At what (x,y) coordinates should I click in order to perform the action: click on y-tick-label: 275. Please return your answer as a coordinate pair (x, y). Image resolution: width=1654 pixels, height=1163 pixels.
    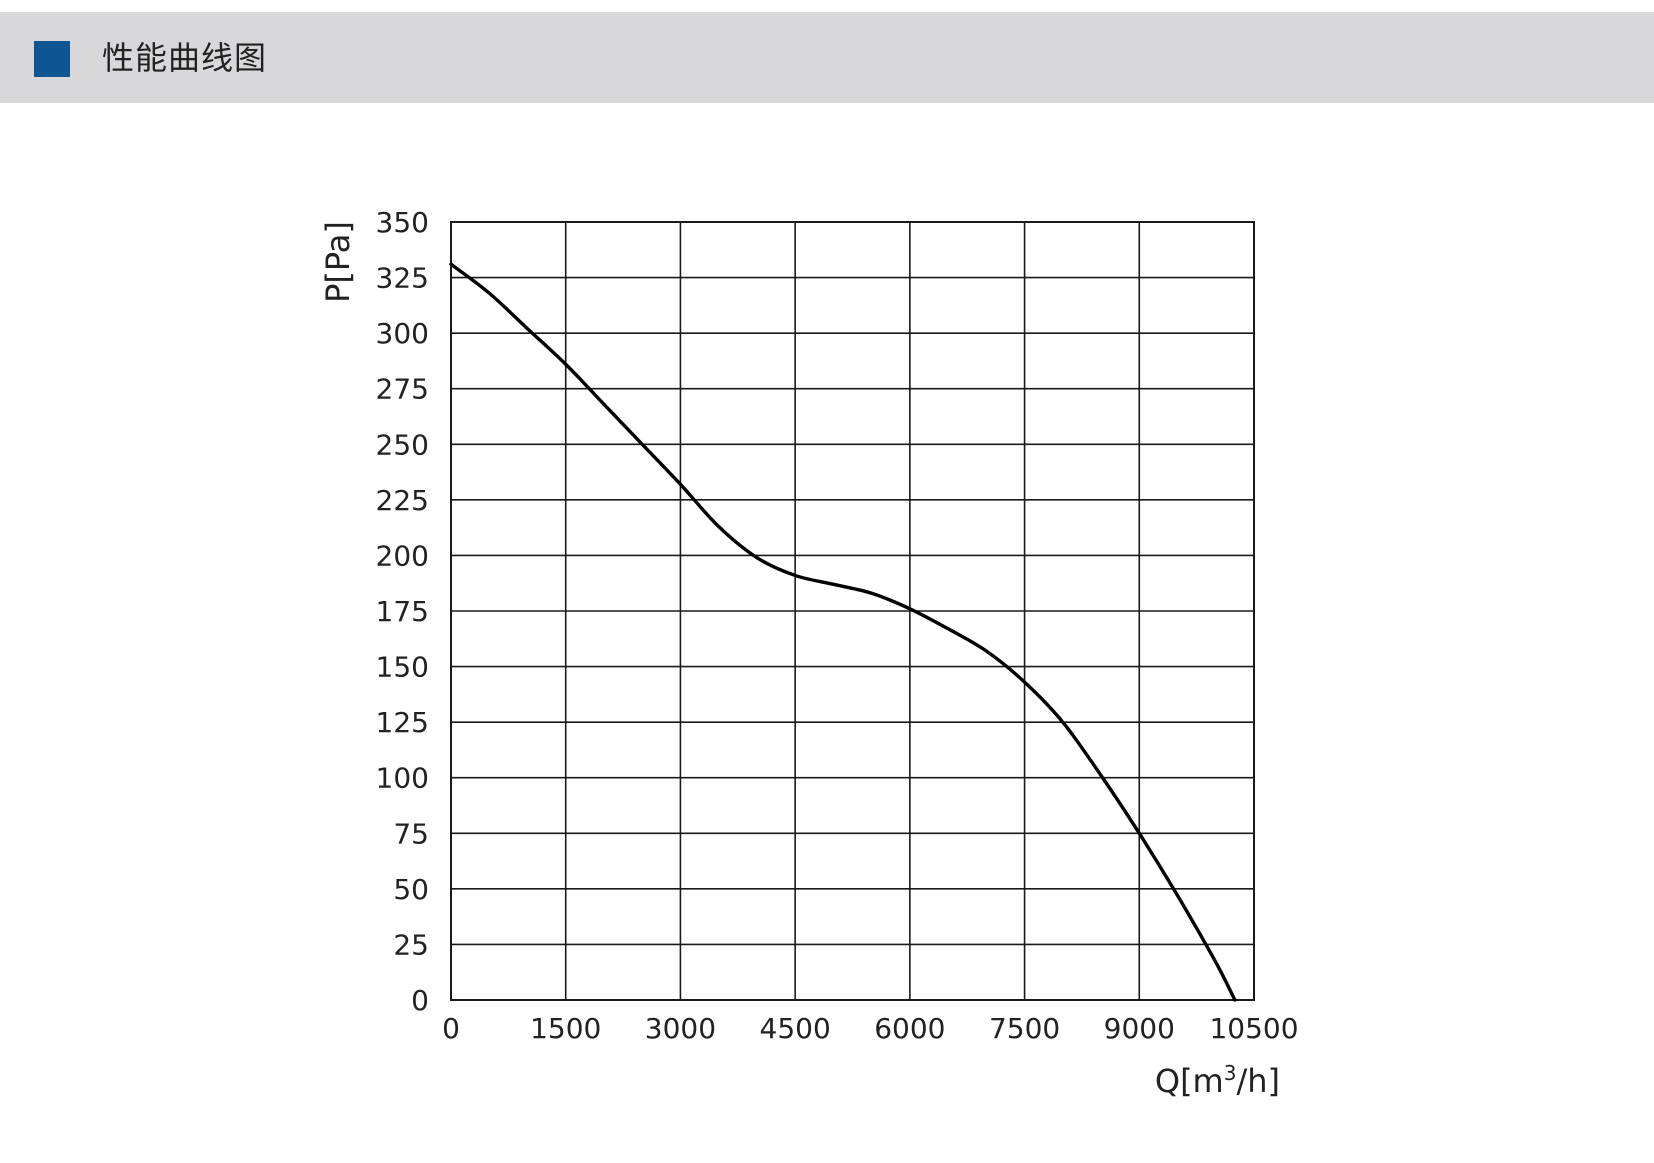
    Looking at the image, I should click on (402, 389).